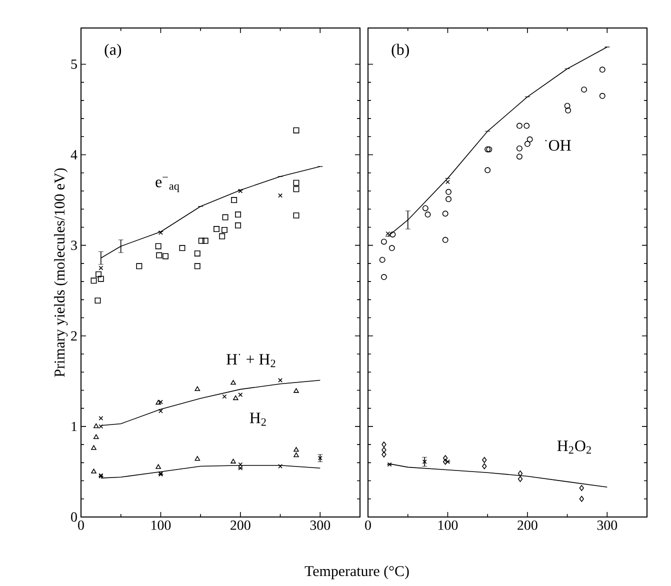  What do you see at coordinates (74, 427) in the screenshot?
I see `y-tick-label: 1` at bounding box center [74, 427].